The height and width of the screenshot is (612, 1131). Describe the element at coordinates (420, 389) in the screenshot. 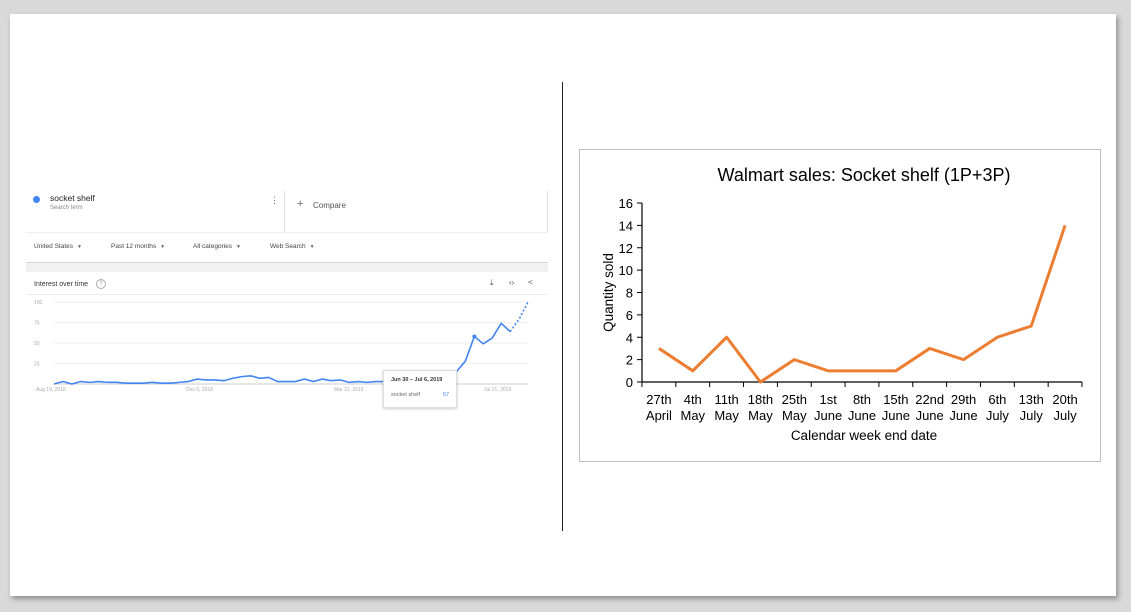

I see `chart-tooltip: Jun 30 – Jul 6, 2019 socket shelf 57` at that location.